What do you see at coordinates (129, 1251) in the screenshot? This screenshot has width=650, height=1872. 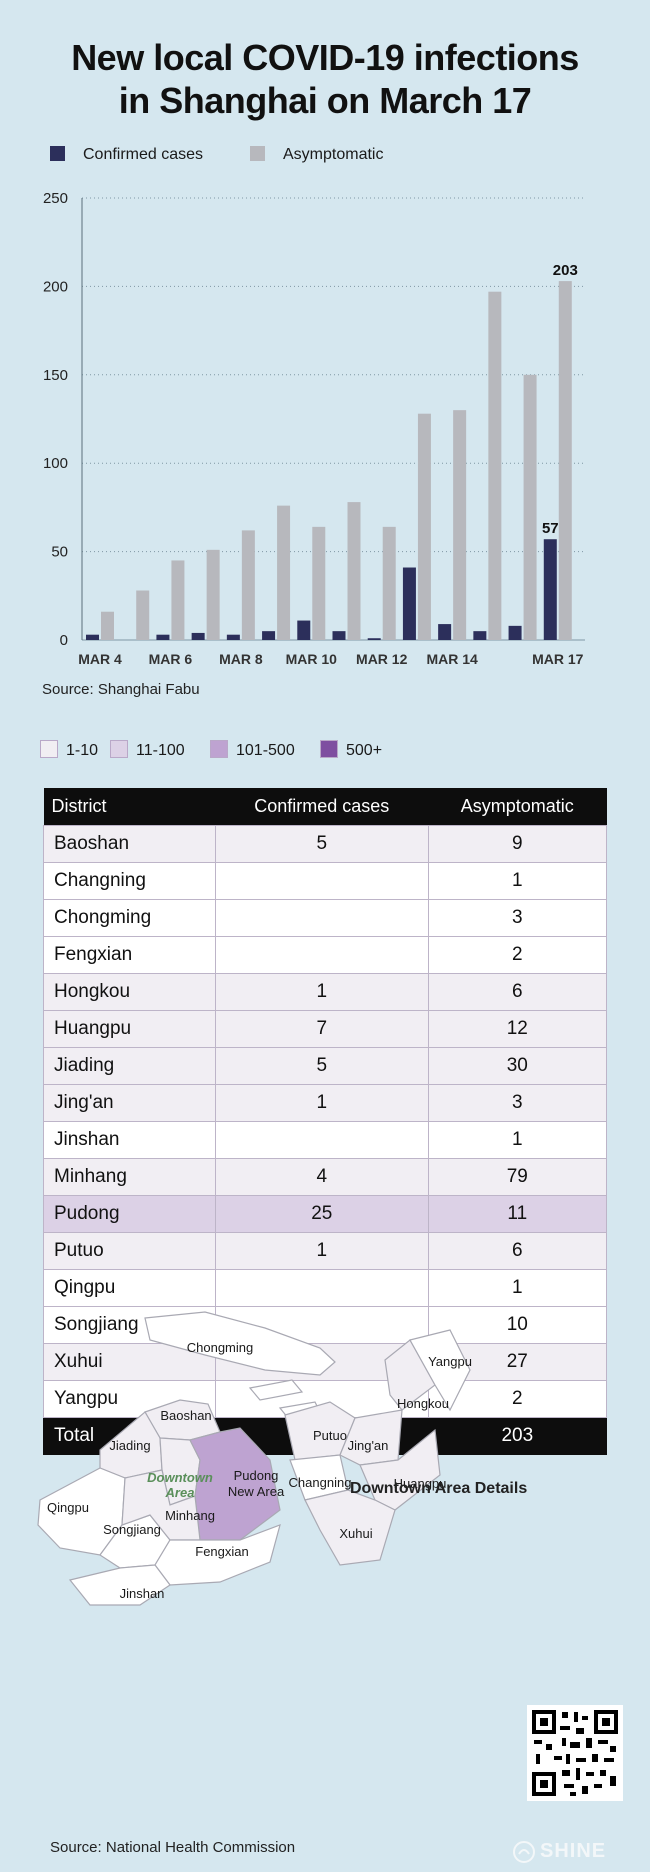 I see `district-cell: Putuo` at bounding box center [129, 1251].